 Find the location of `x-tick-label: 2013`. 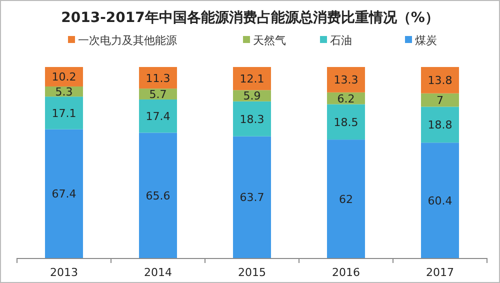

x-tick-label: 2013 is located at coordinates (64, 272).